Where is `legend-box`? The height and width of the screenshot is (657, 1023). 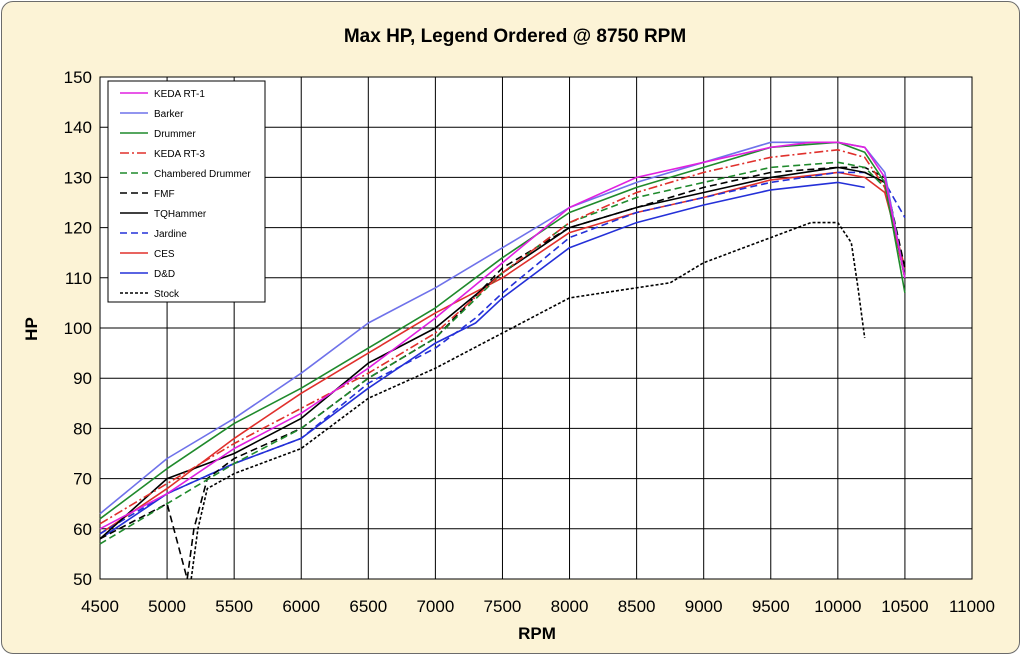 legend-box is located at coordinates (186, 191).